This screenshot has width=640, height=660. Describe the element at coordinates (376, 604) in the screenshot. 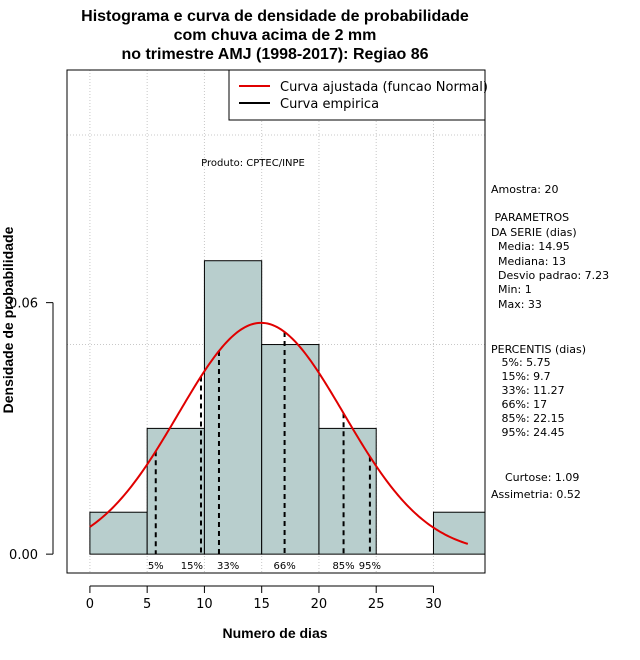

I see `x-tick-label-5: 25` at that location.